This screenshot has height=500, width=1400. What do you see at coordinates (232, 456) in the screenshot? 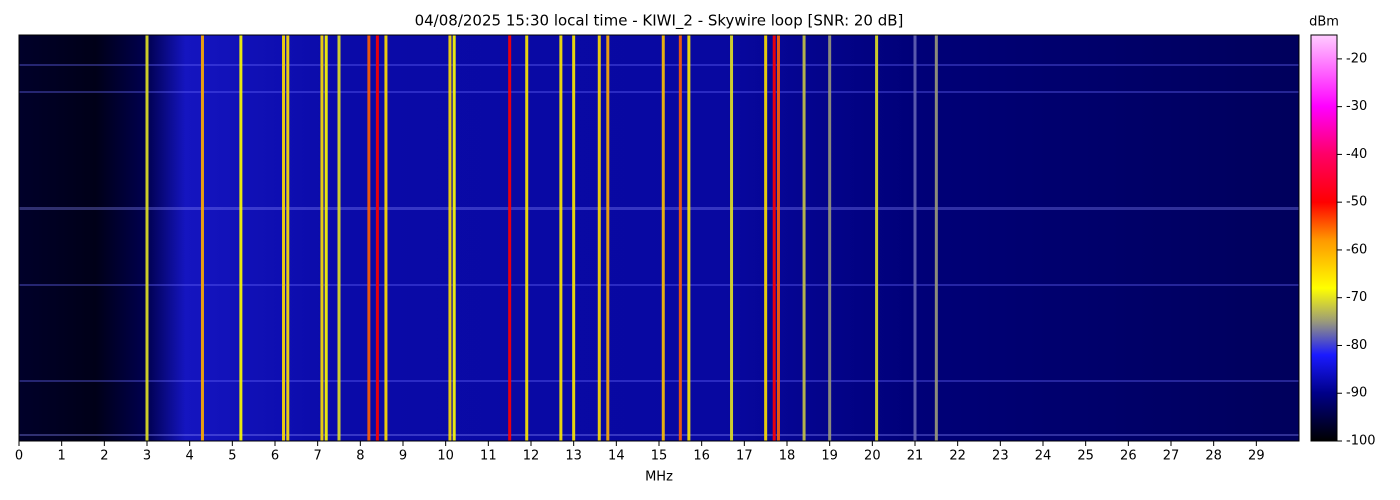
I see `x-tick-label: 5` at bounding box center [232, 456].